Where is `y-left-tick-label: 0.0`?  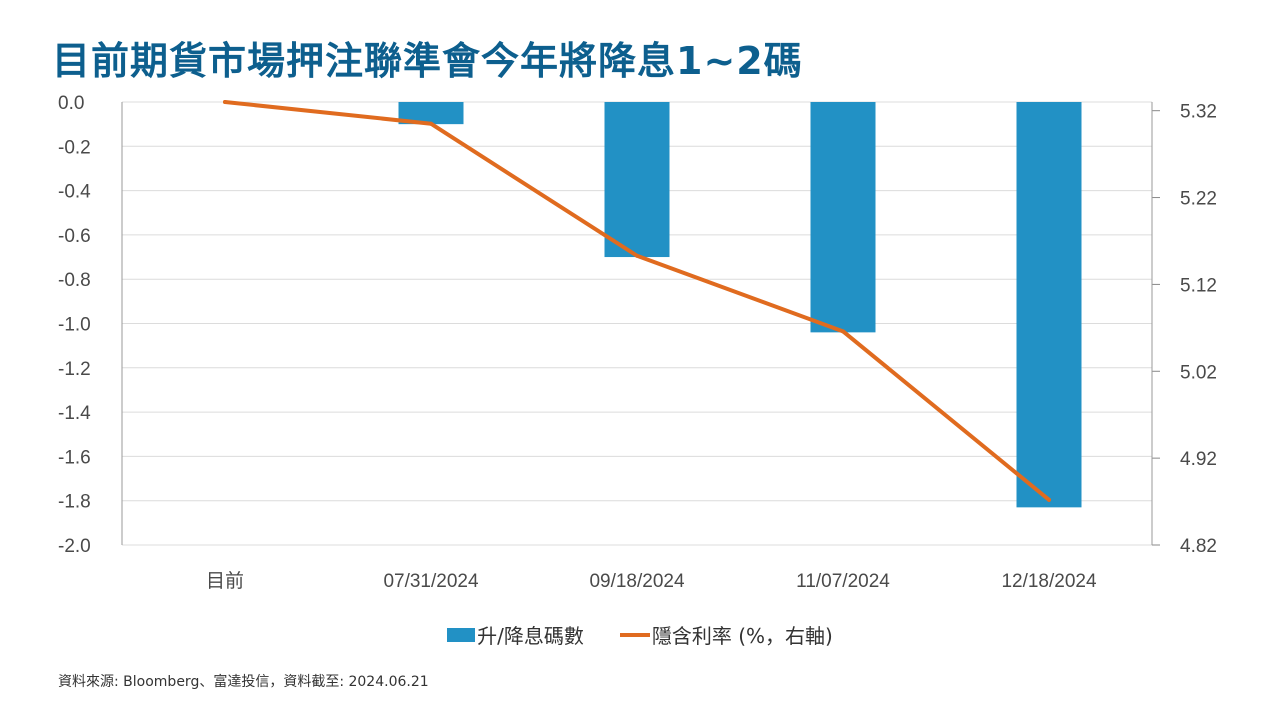 y-left-tick-label: 0.0 is located at coordinates (71, 103).